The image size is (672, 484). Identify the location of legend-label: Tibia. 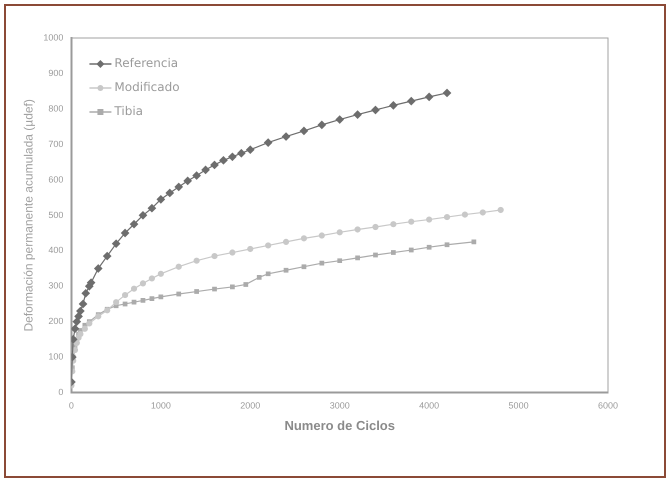
(128, 111).